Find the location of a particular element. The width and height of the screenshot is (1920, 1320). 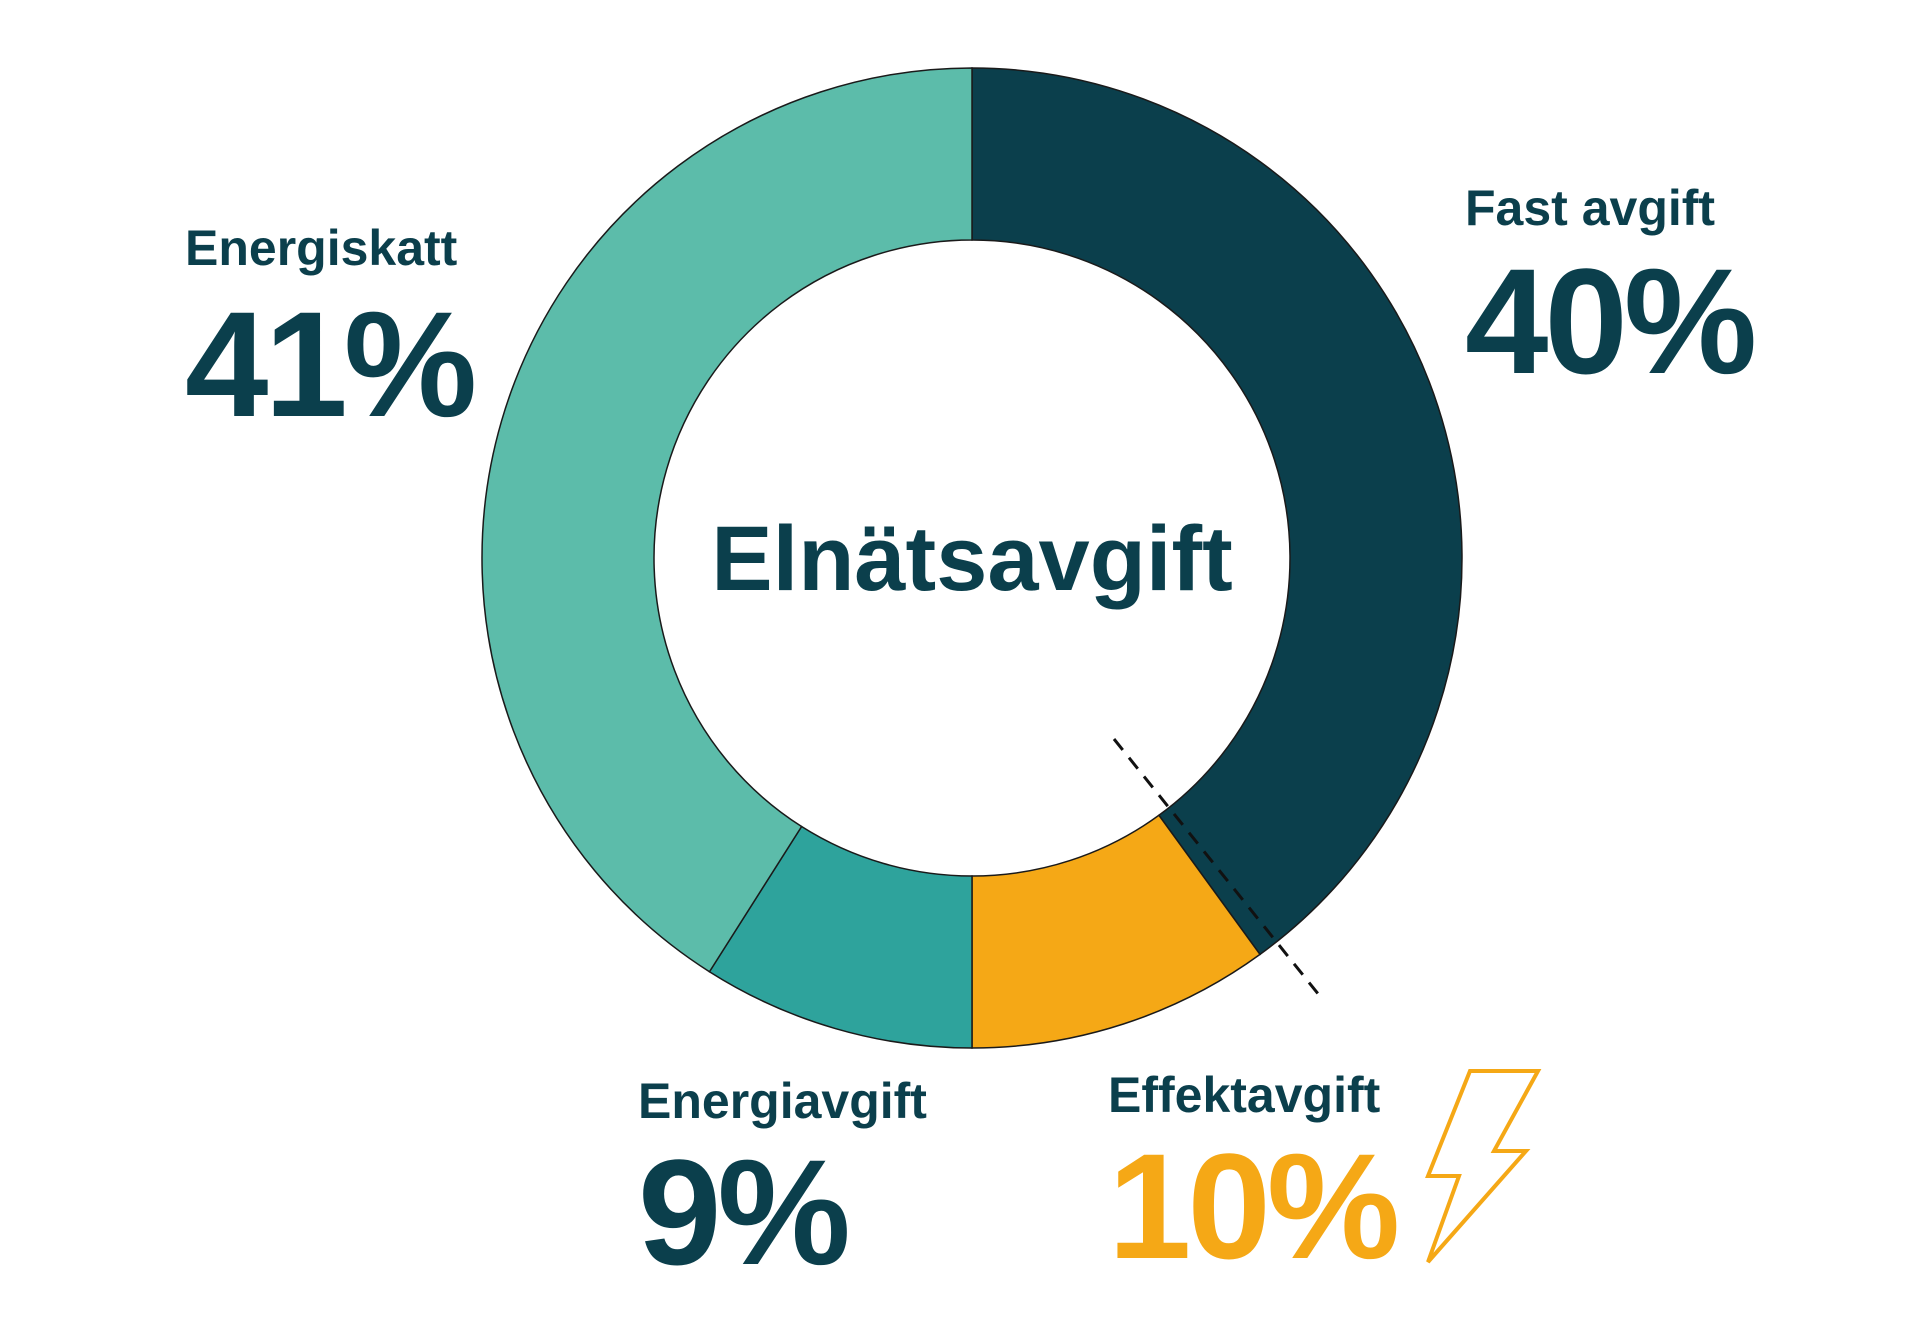

slice-name: Energiavgift is located at coordinates (782, 1101).